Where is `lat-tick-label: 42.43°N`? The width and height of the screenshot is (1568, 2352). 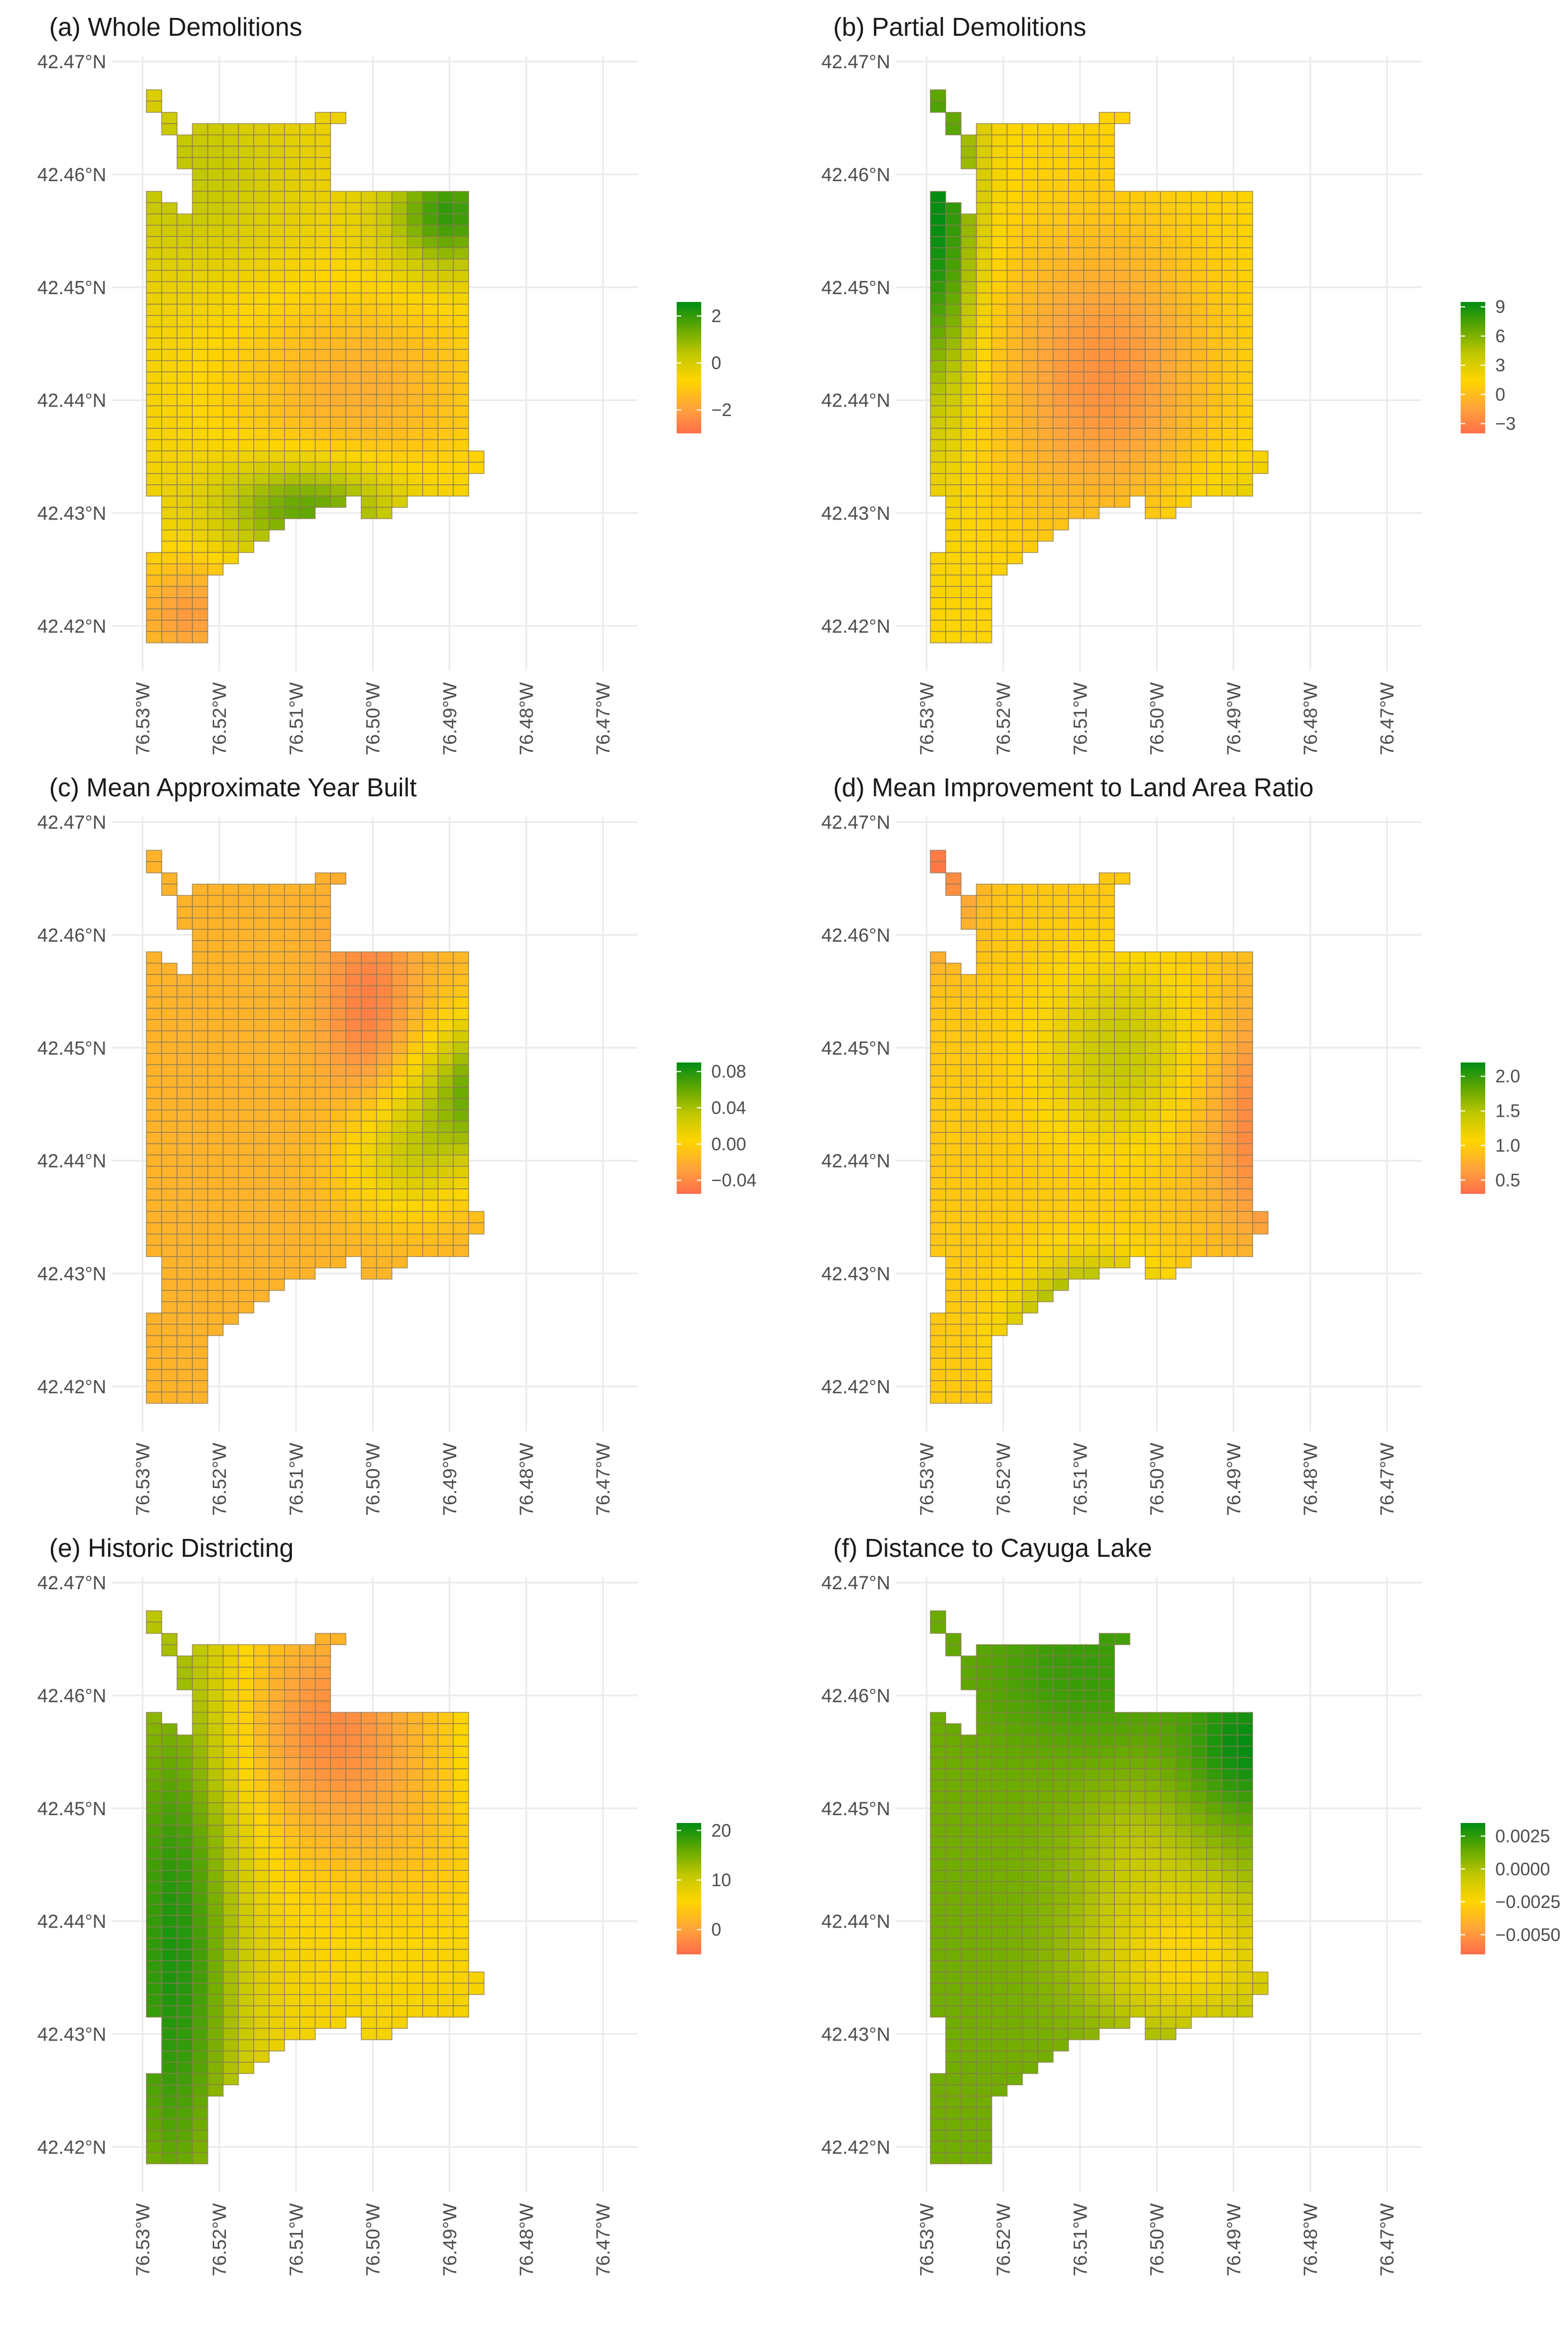 lat-tick-label: 42.43°N is located at coordinates (856, 1273).